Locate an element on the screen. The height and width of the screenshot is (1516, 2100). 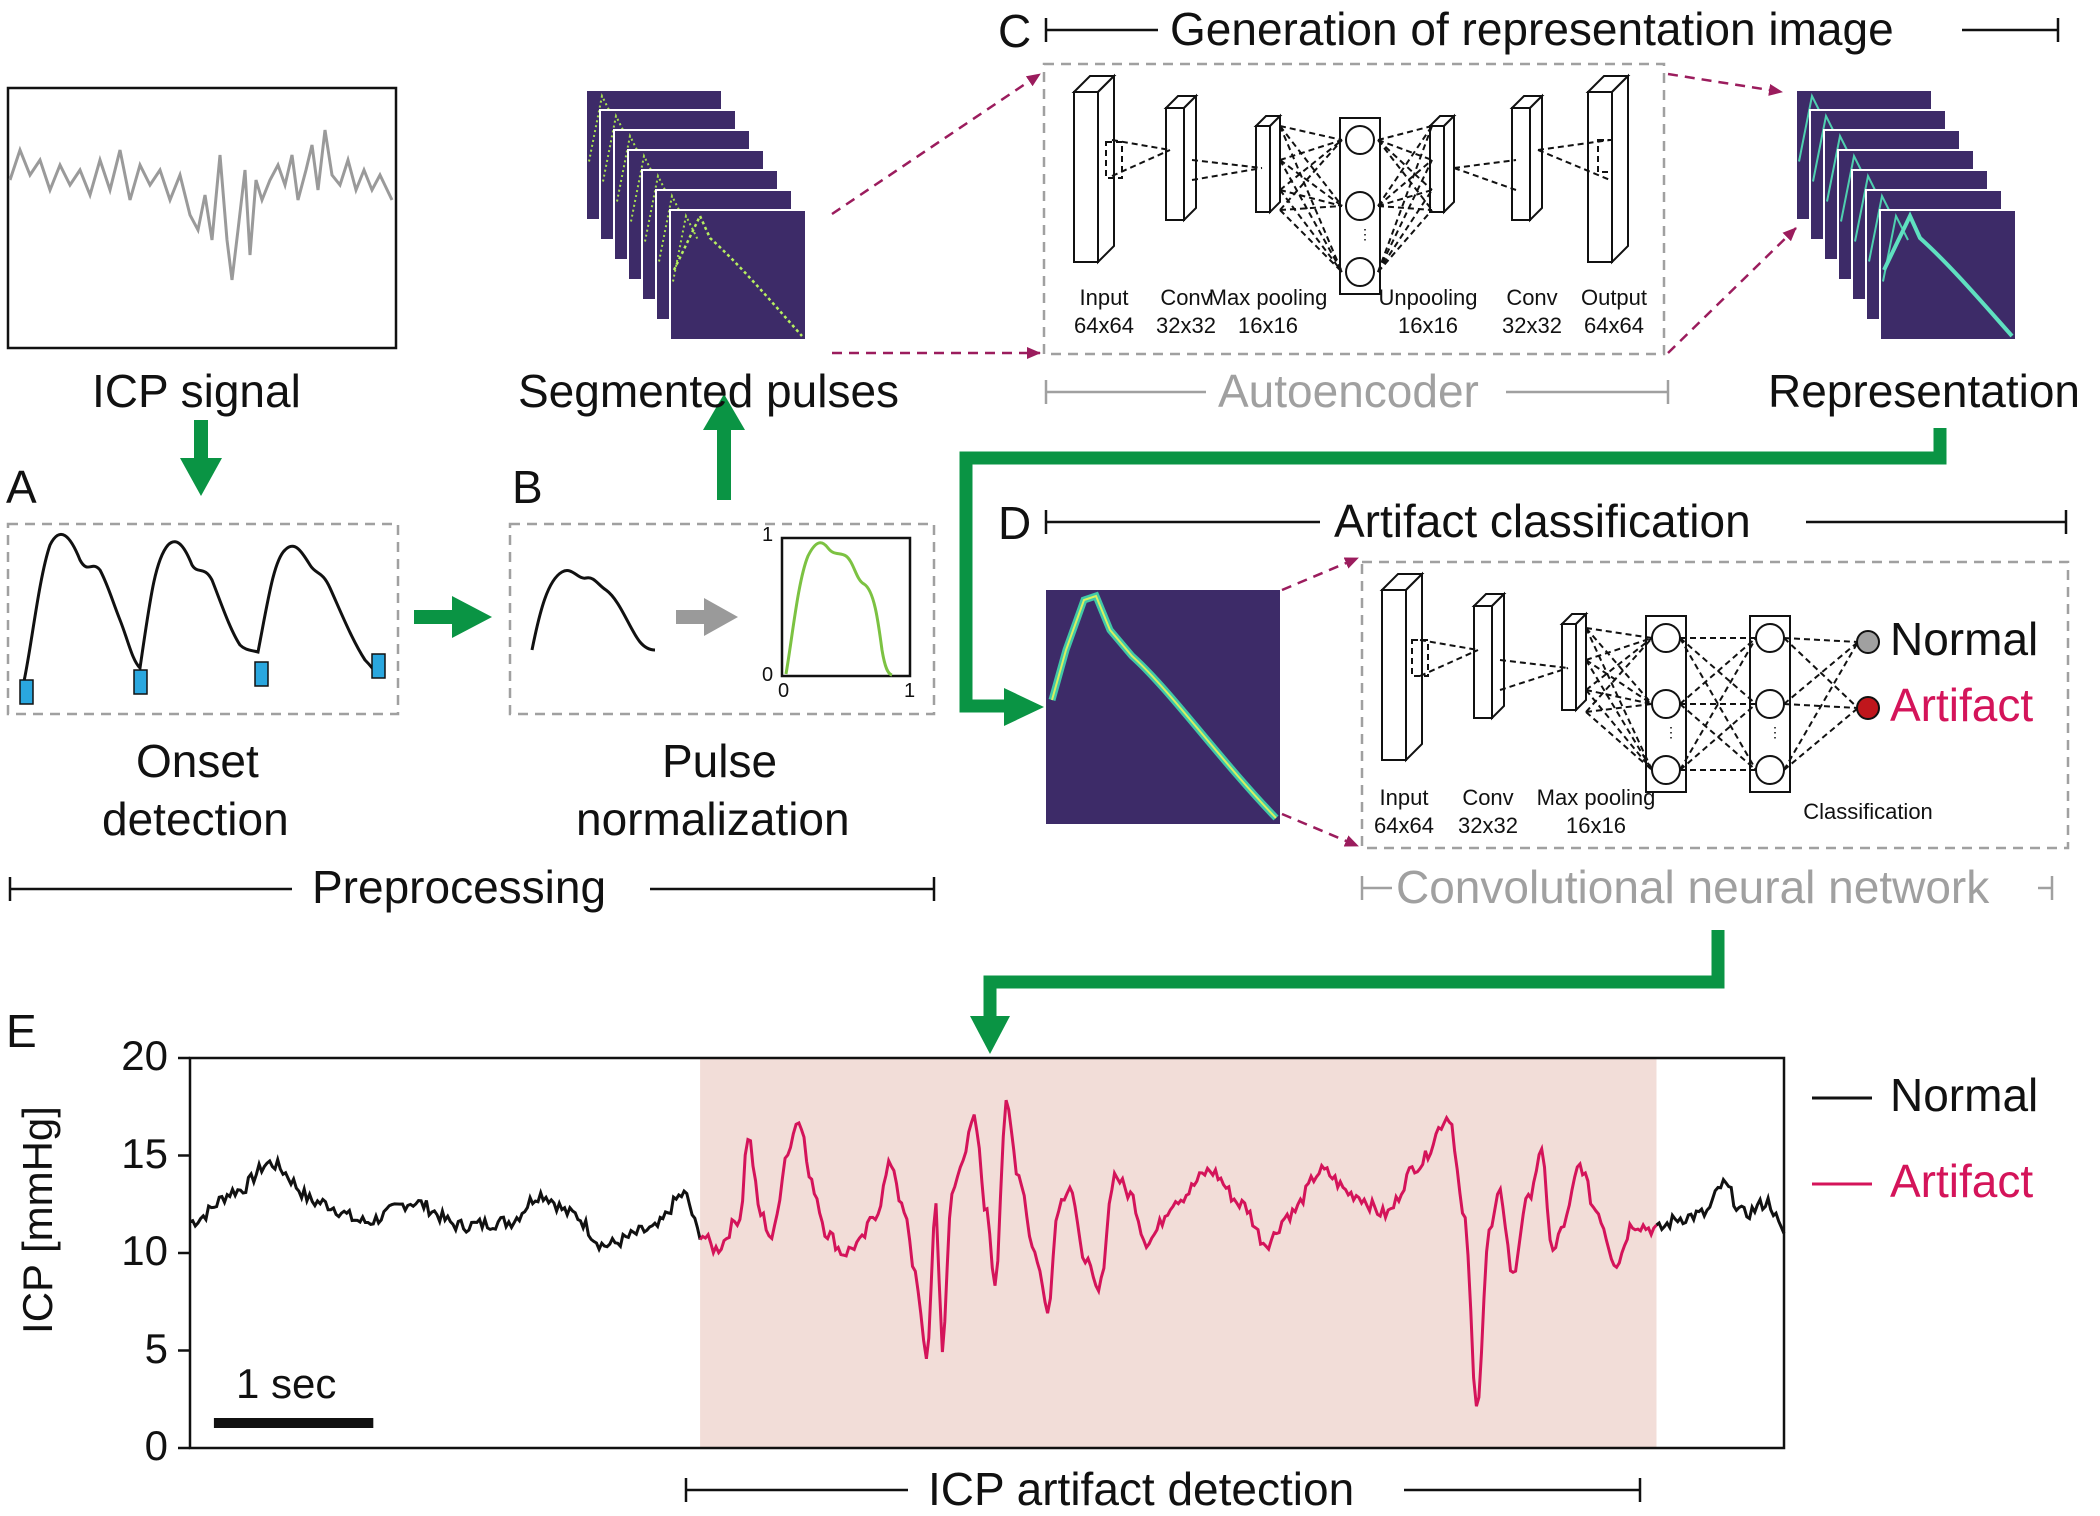
arrow-ae-to-rep-top is located at coordinates (1725, 84).